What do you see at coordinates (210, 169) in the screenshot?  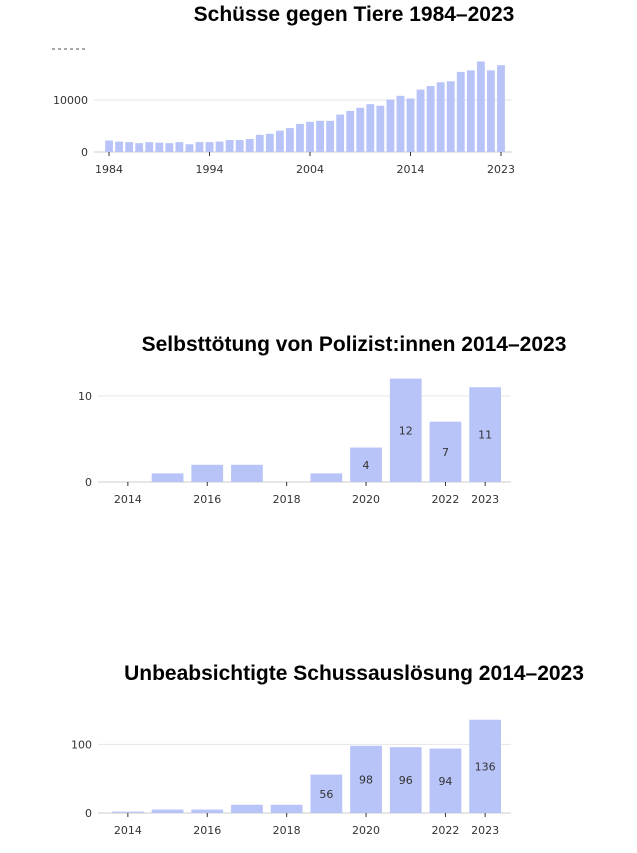 I see `x-tick-label: 1994` at bounding box center [210, 169].